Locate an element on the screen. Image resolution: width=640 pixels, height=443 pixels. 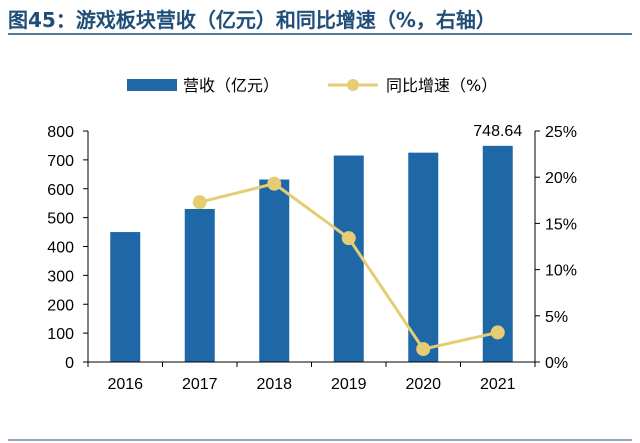
bar-2018 is located at coordinates (274, 270).